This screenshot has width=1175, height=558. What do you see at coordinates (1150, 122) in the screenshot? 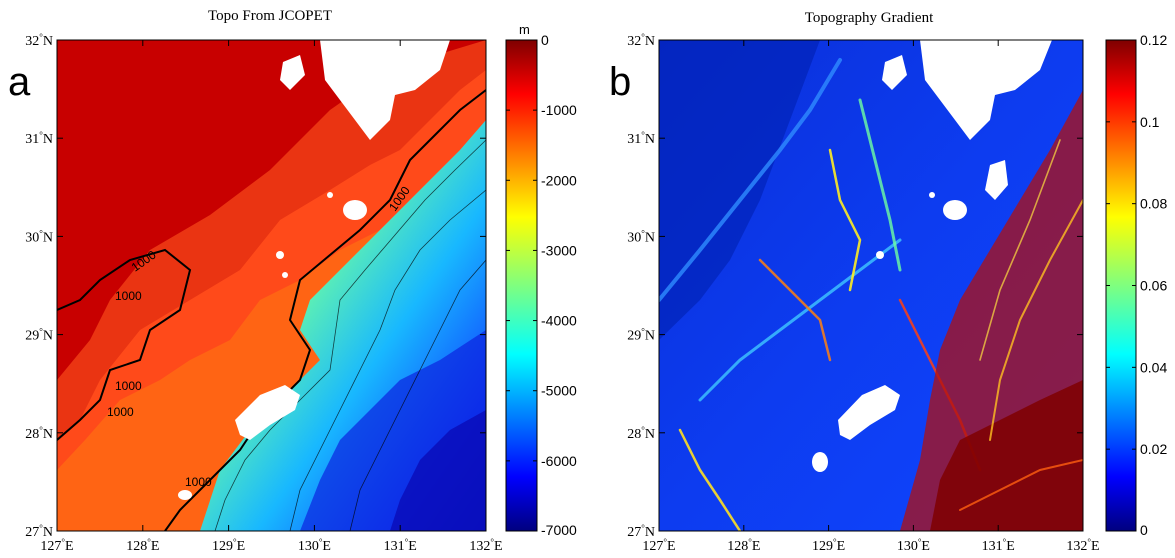
I see `colorbar-tick-label: 0.1` at bounding box center [1150, 122].